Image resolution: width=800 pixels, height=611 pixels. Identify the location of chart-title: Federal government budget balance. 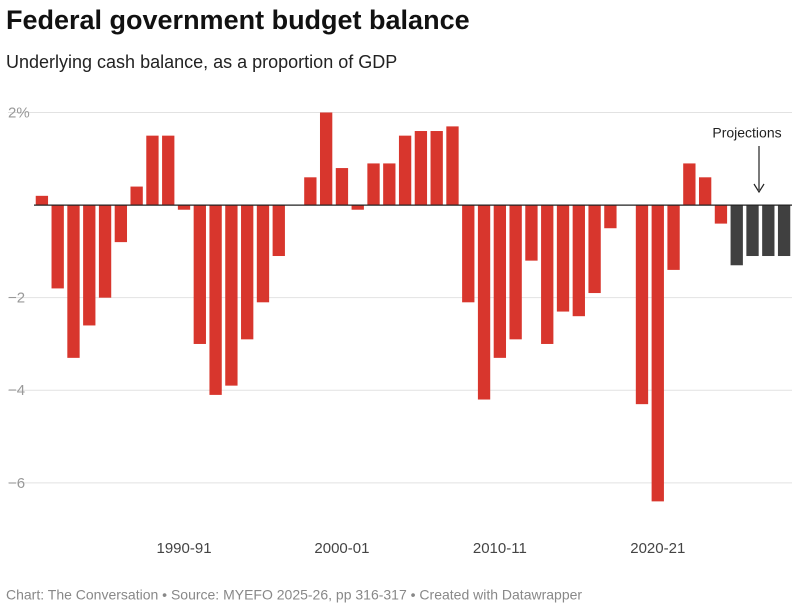
(238, 20).